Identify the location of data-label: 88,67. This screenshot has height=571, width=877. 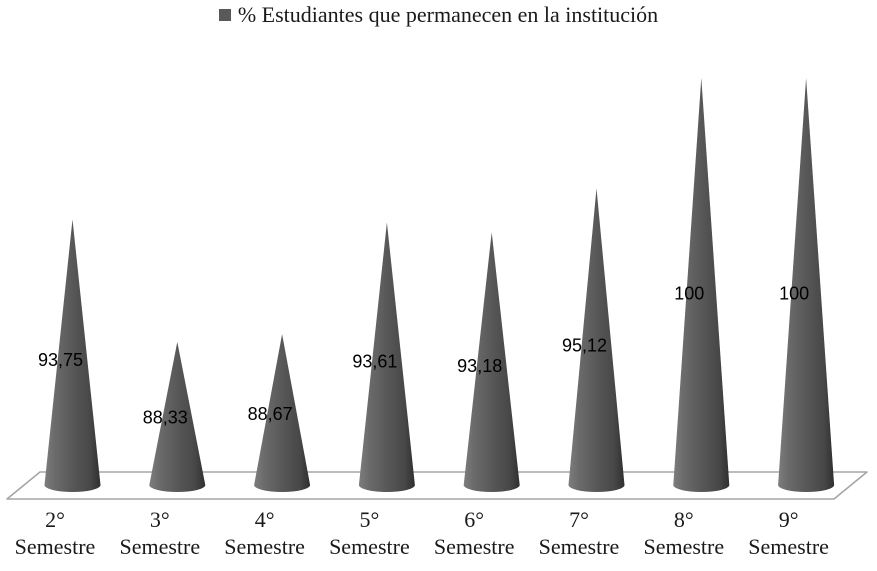
(270, 414).